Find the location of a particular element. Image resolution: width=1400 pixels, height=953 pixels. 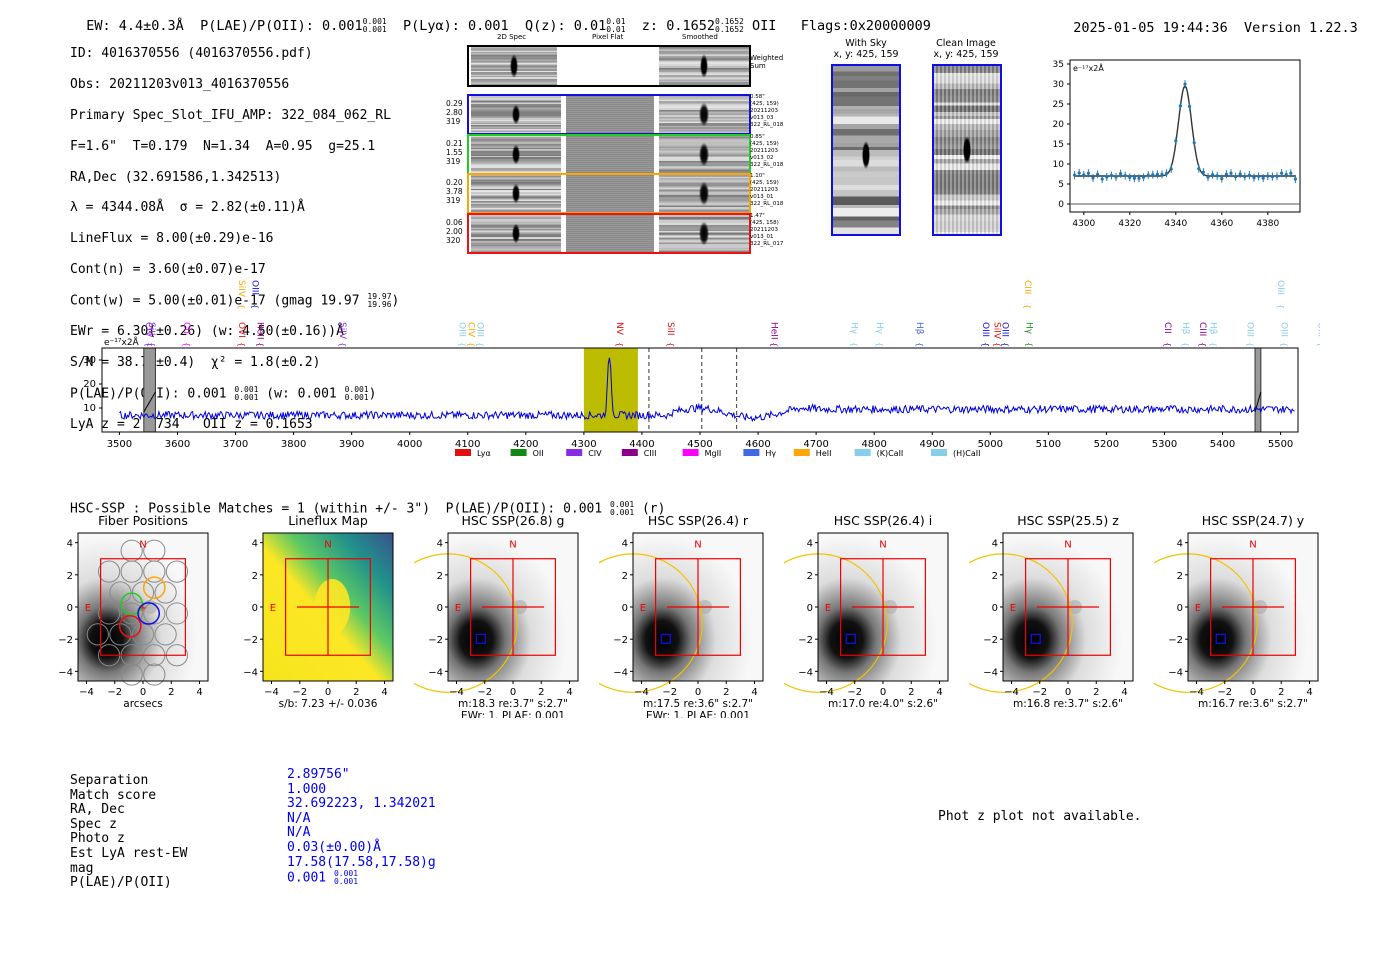

spectrum-xtick: 3600 is located at coordinates (177, 444).